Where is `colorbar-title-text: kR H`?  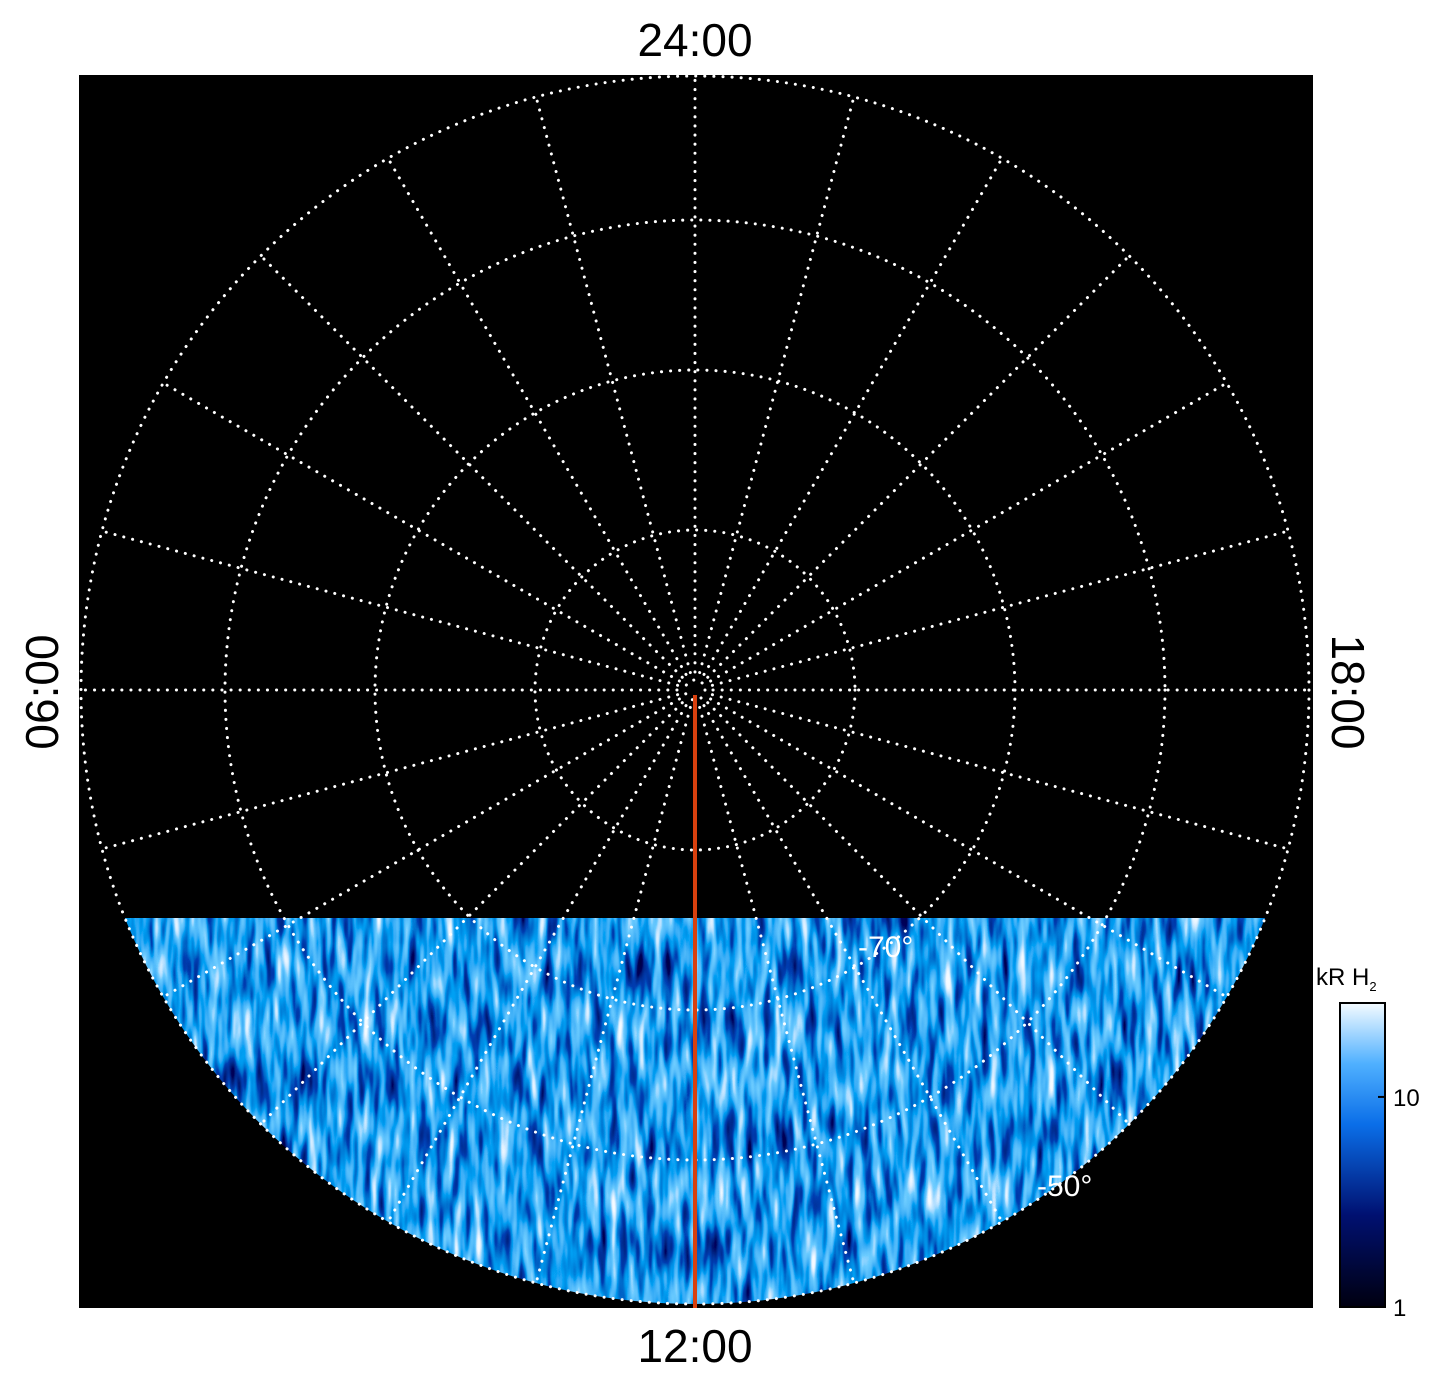
colorbar-title-text: kR H is located at coordinates (1342, 977).